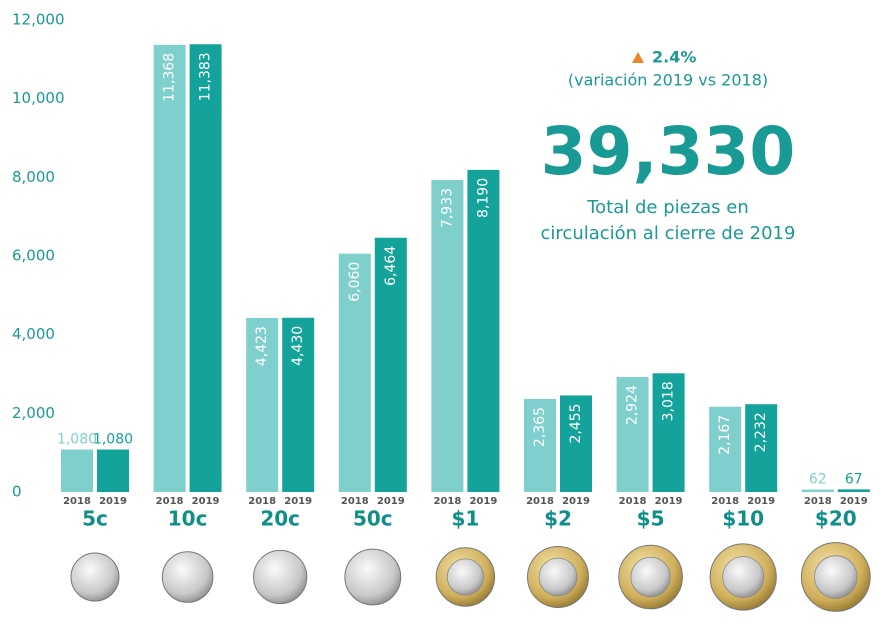  What do you see at coordinates (170, 77) in the screenshot?
I see `value-label: 11,368` at bounding box center [170, 77].